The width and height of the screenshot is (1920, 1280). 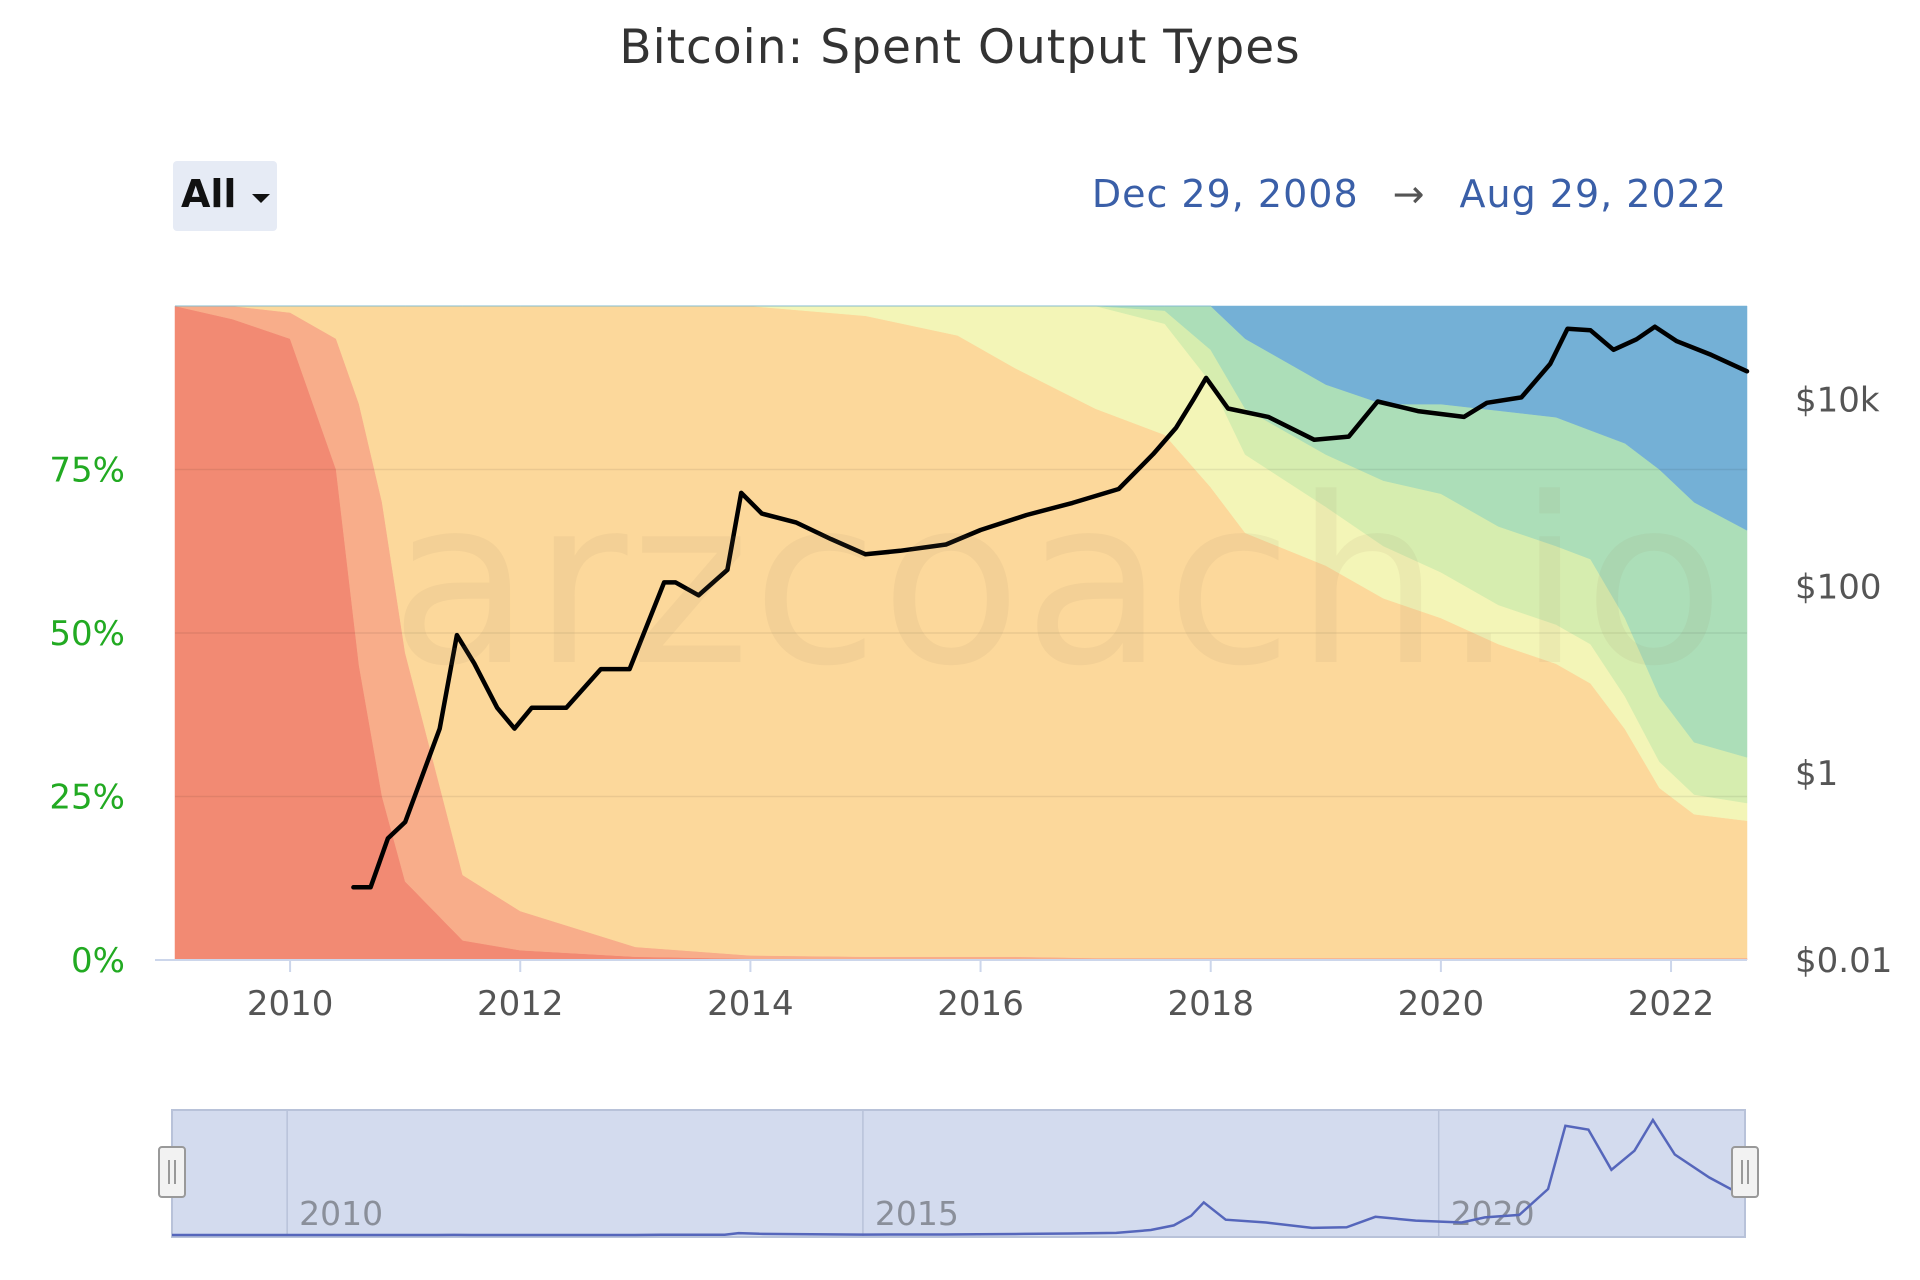 I want to click on arrow-right-icon: →, so click(x=1409, y=194).